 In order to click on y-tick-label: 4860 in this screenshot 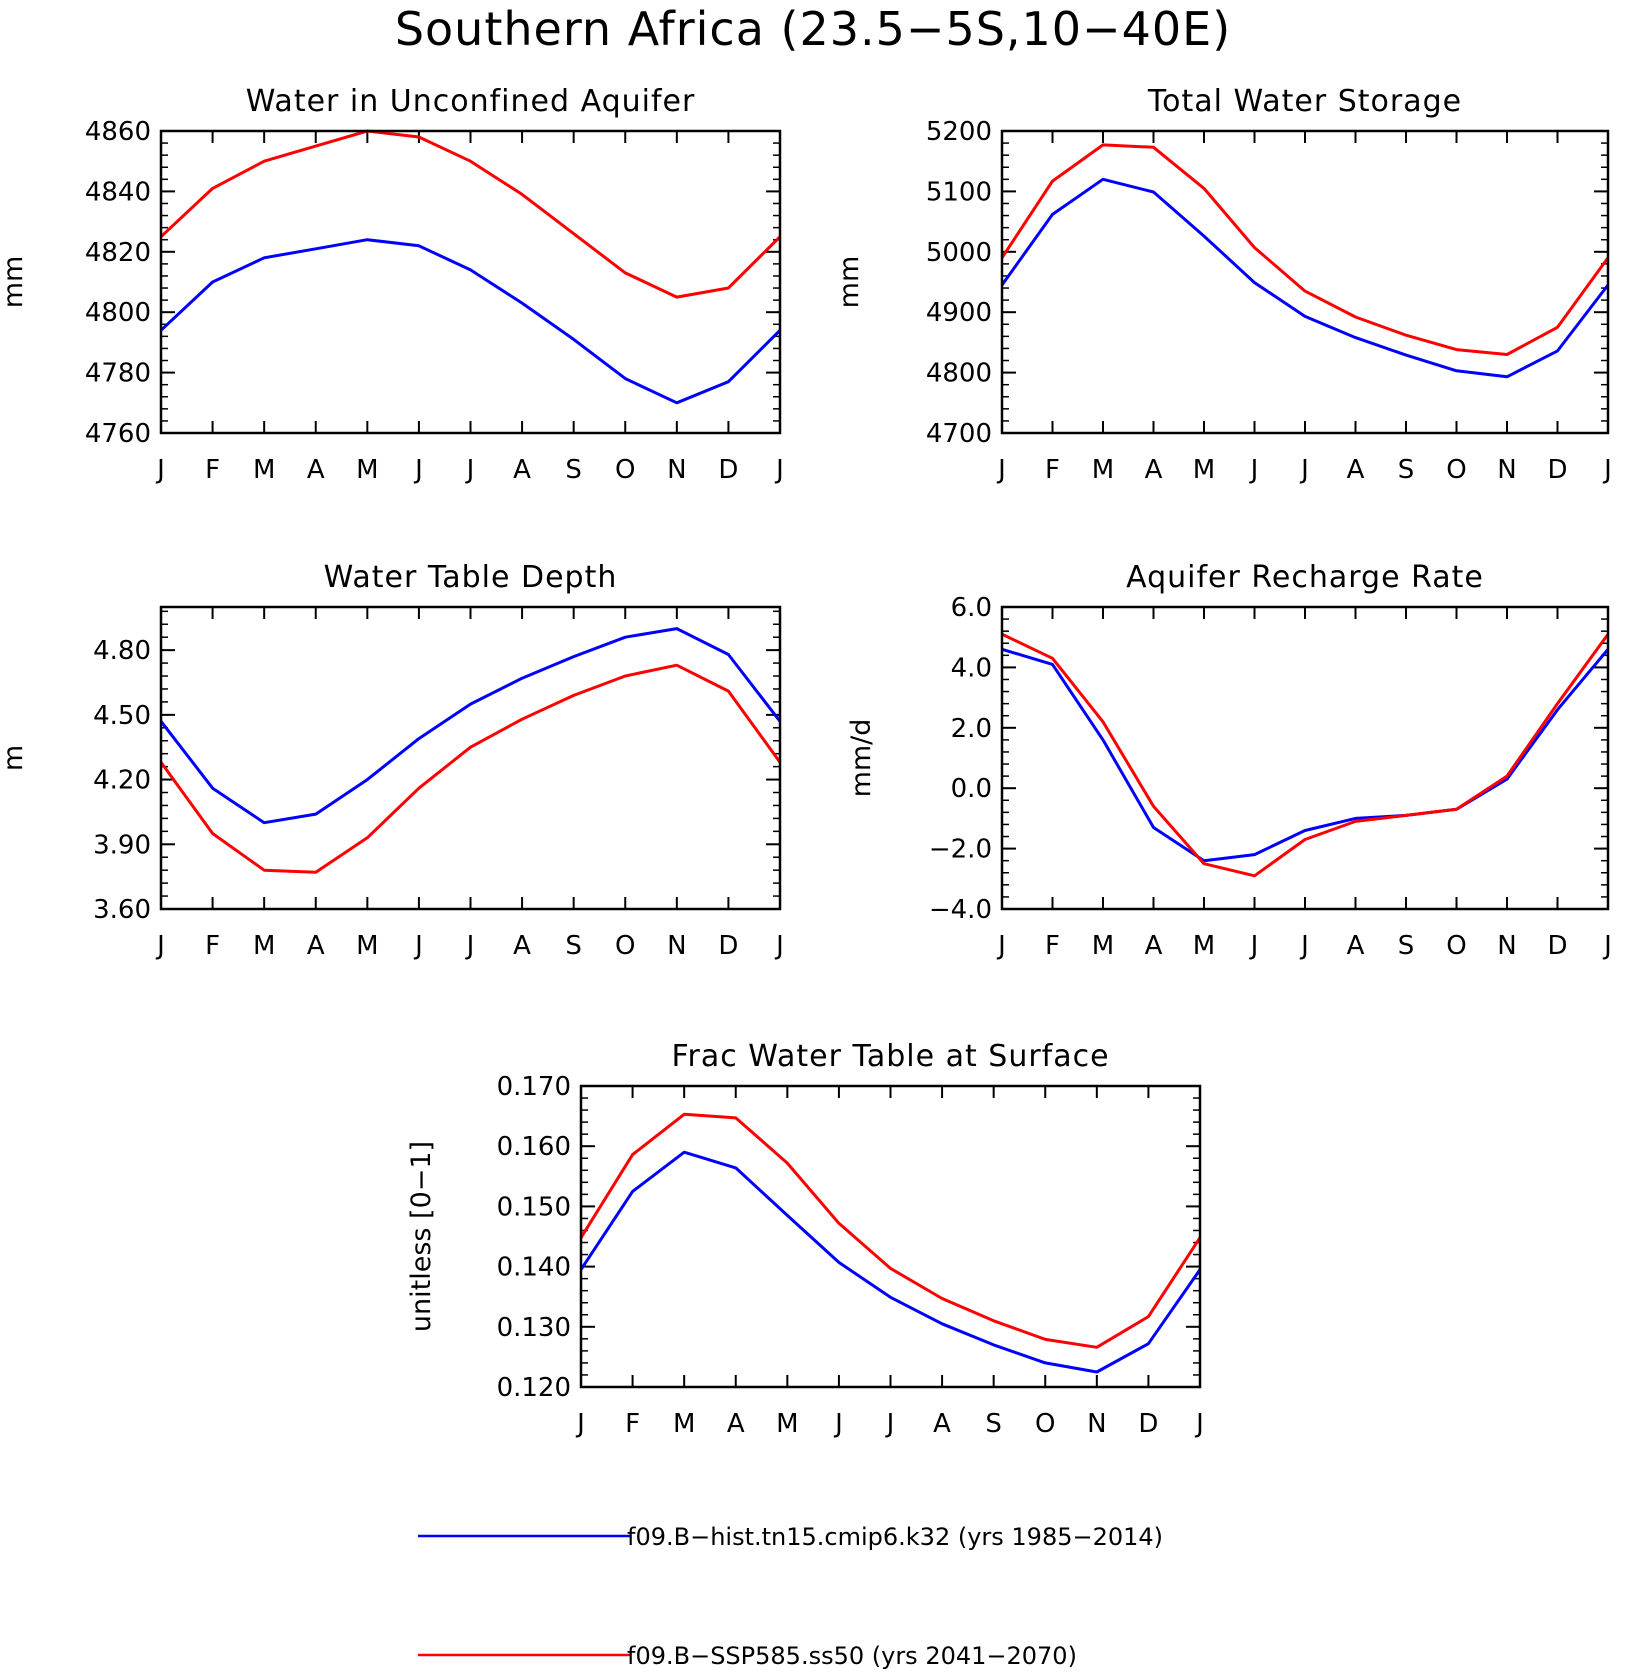, I will do `click(118, 132)`.